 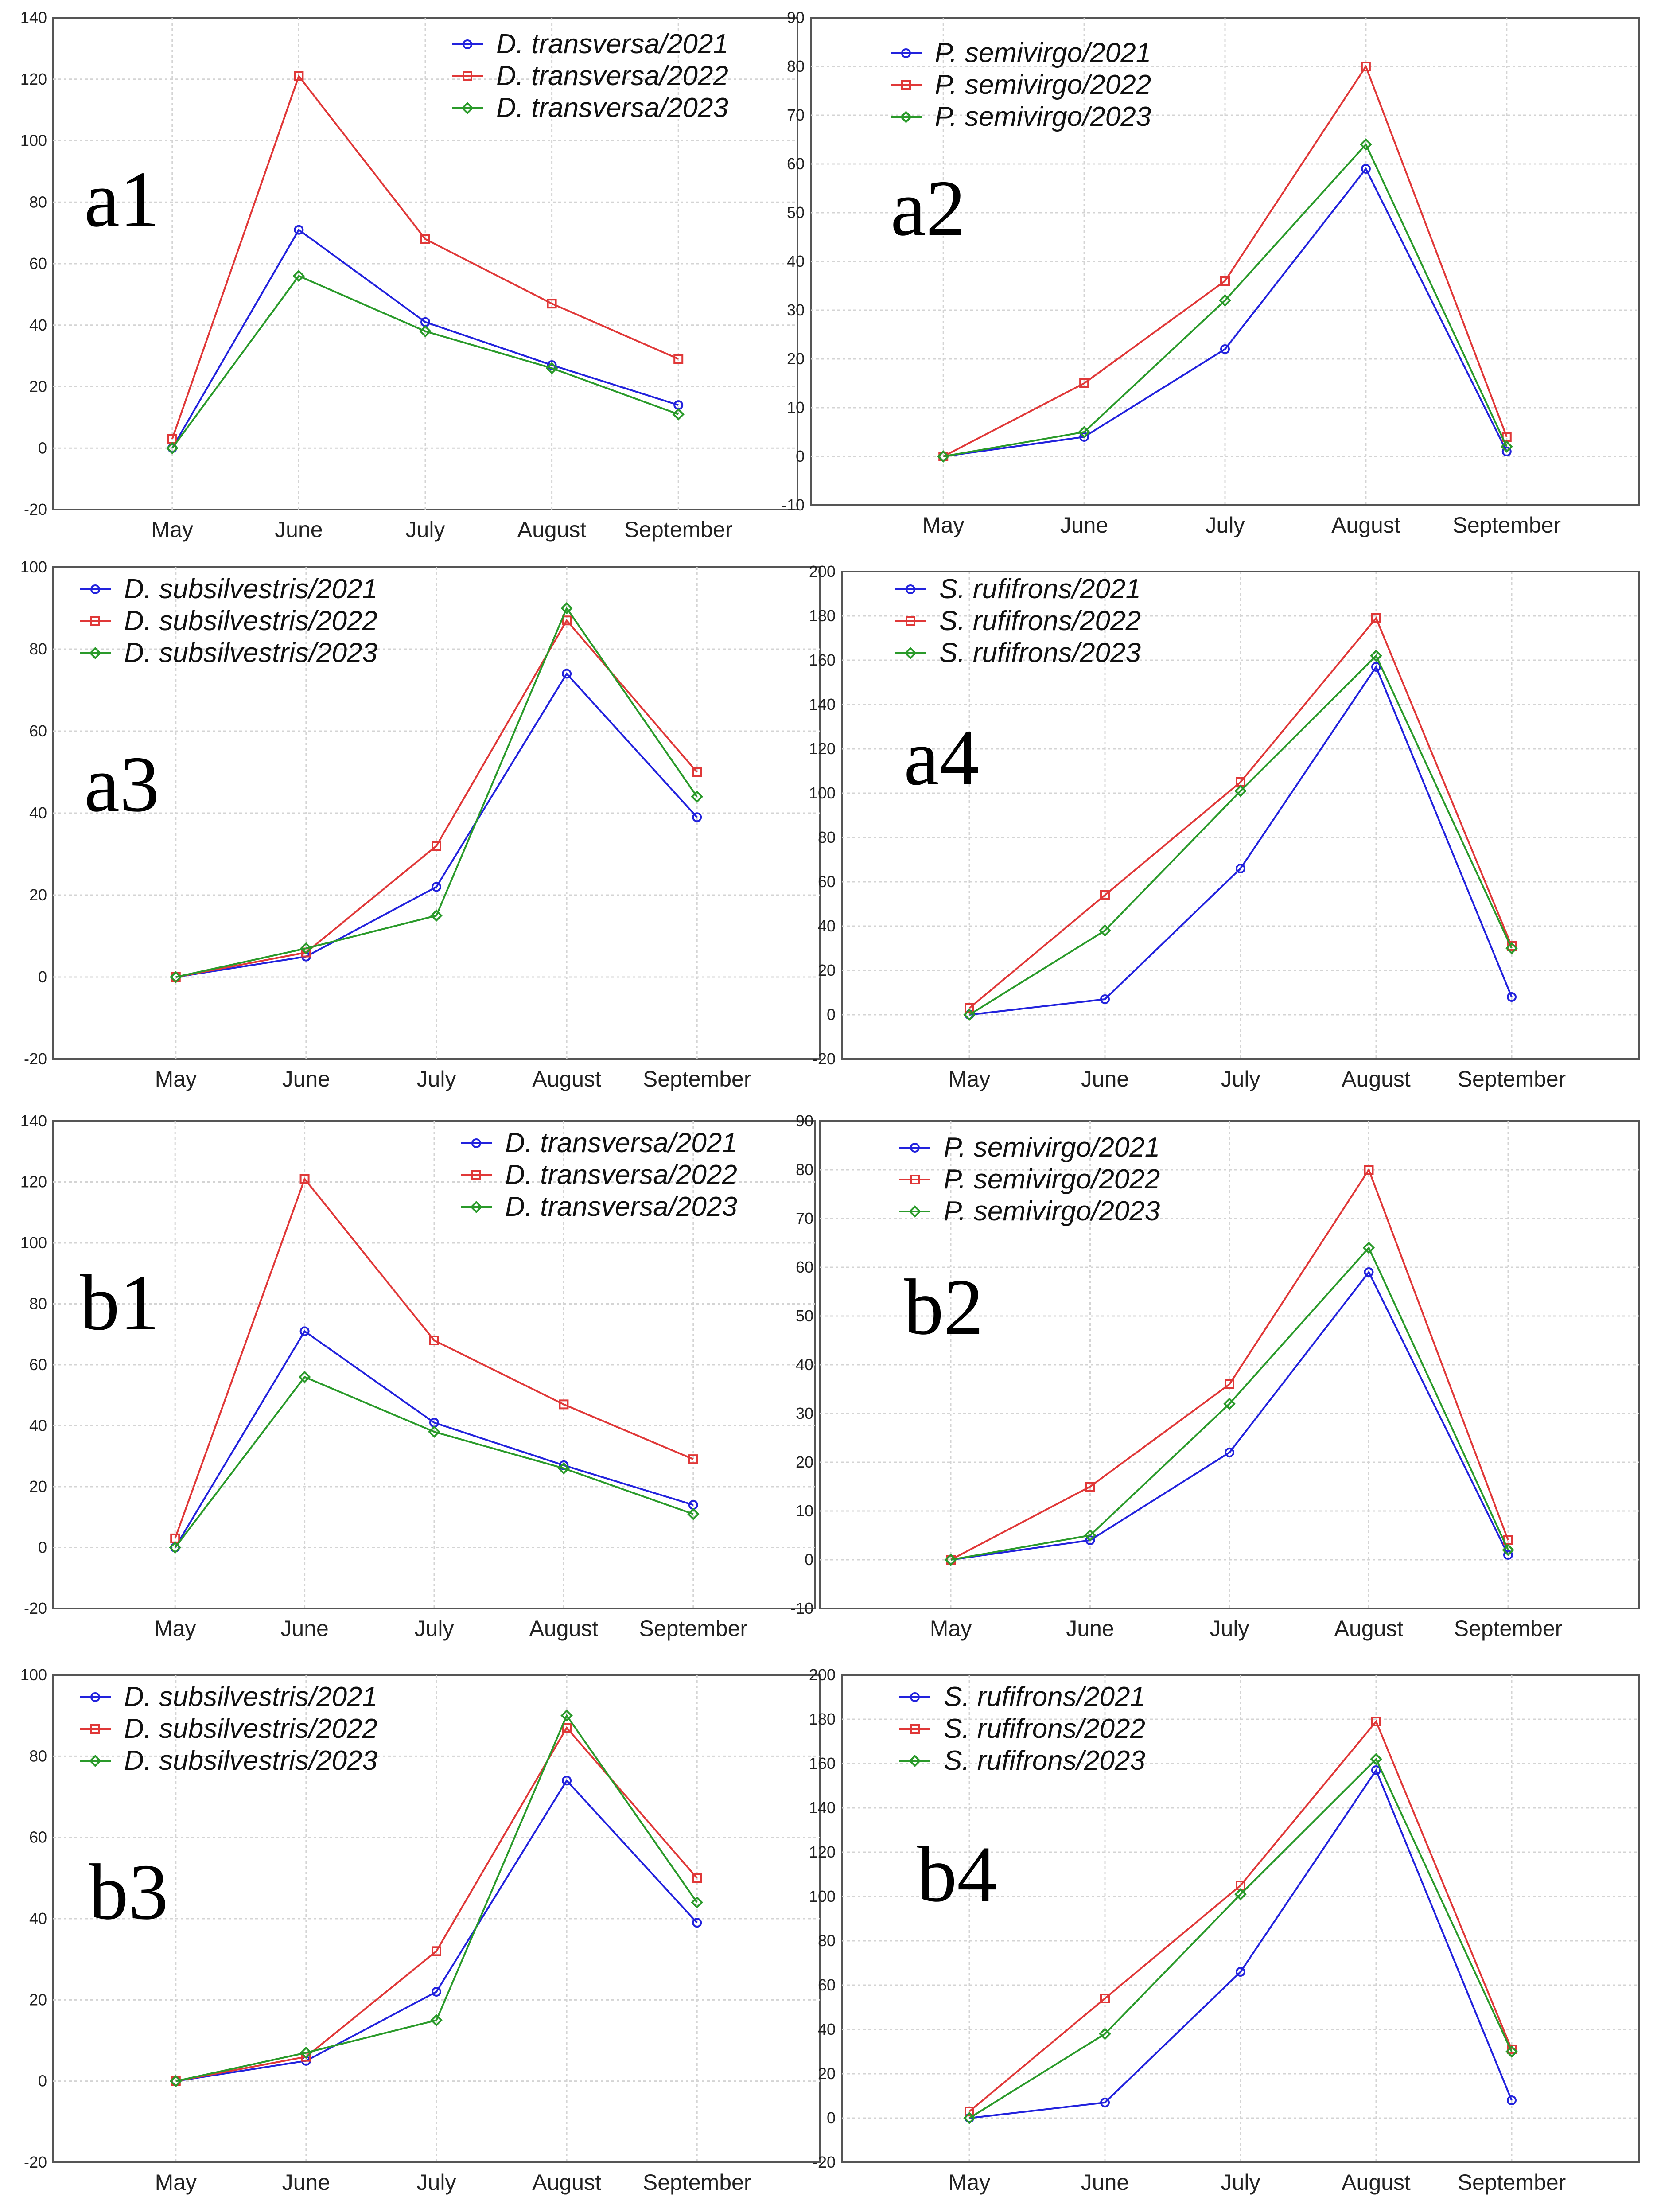 What do you see at coordinates (612, 44) in the screenshot?
I see `legend-label: D. transversa/2021` at bounding box center [612, 44].